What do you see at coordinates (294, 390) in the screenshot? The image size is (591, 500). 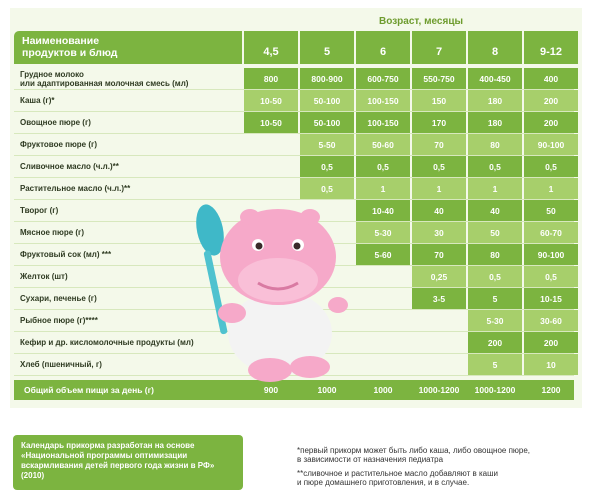 I see `total-row` at bounding box center [294, 390].